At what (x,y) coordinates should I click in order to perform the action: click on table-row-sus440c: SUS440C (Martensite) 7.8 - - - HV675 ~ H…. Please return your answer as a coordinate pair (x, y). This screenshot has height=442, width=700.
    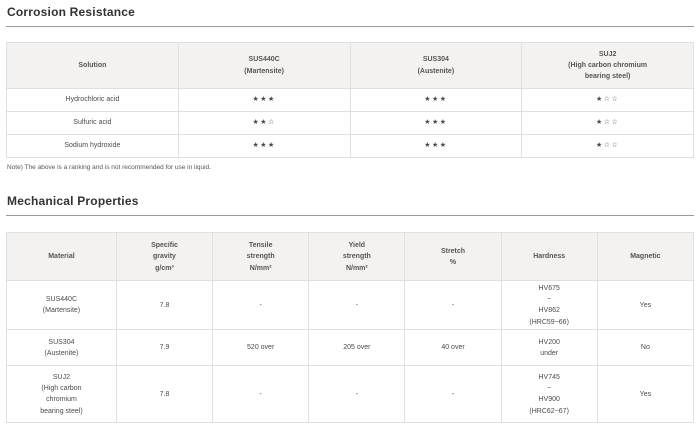
    Looking at the image, I should click on (350, 305).